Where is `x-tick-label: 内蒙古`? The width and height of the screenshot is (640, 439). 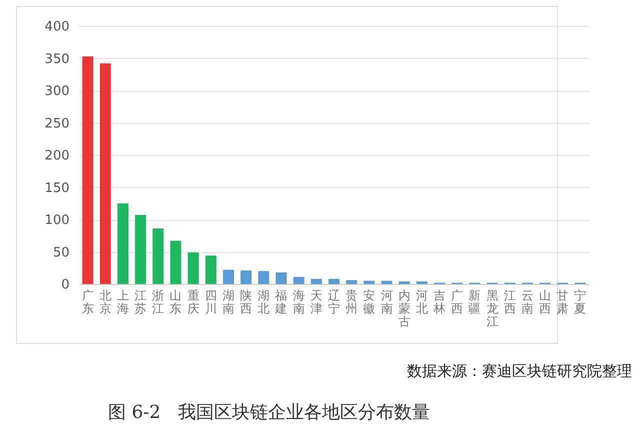
x-tick-label: 内蒙古 is located at coordinates (404, 308).